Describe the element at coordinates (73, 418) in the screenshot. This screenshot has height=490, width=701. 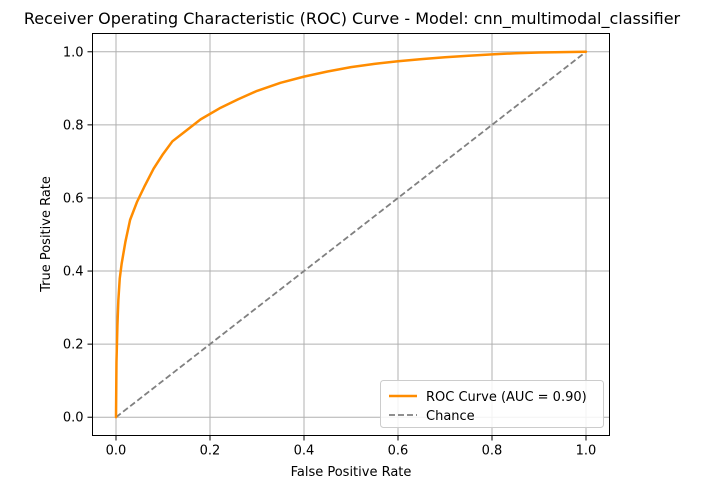
I see `y-tick-label: 0.0` at that location.